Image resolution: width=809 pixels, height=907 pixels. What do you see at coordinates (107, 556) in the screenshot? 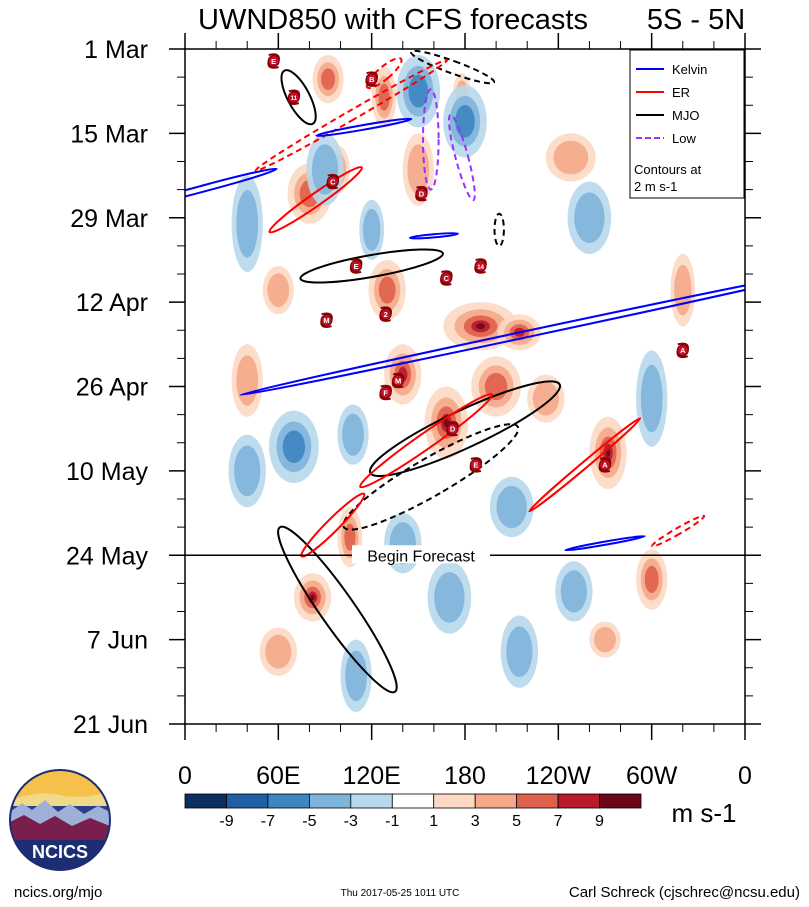
I see `y-tick-label: 24 May` at bounding box center [107, 556].